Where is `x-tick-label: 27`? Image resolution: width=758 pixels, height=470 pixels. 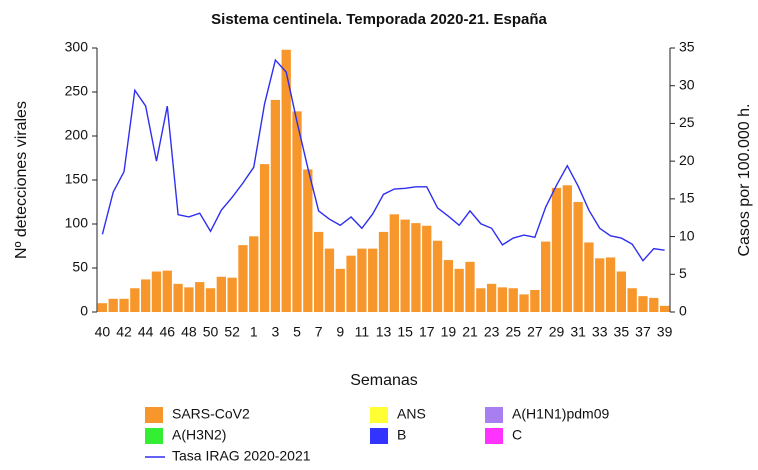 x-tick-label: 27 is located at coordinates (535, 332).